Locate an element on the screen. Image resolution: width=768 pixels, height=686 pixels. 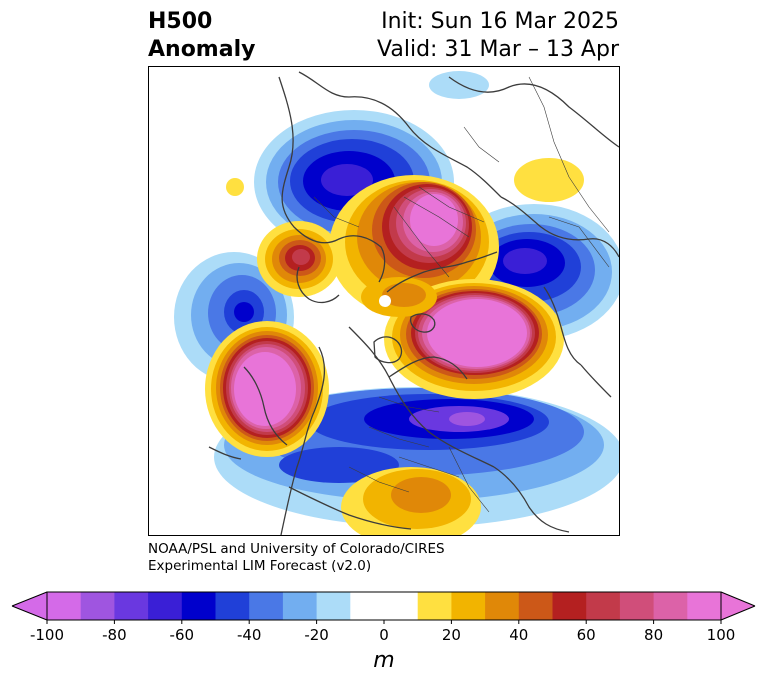
title-line-2: Anomaly is located at coordinates (202, 49).